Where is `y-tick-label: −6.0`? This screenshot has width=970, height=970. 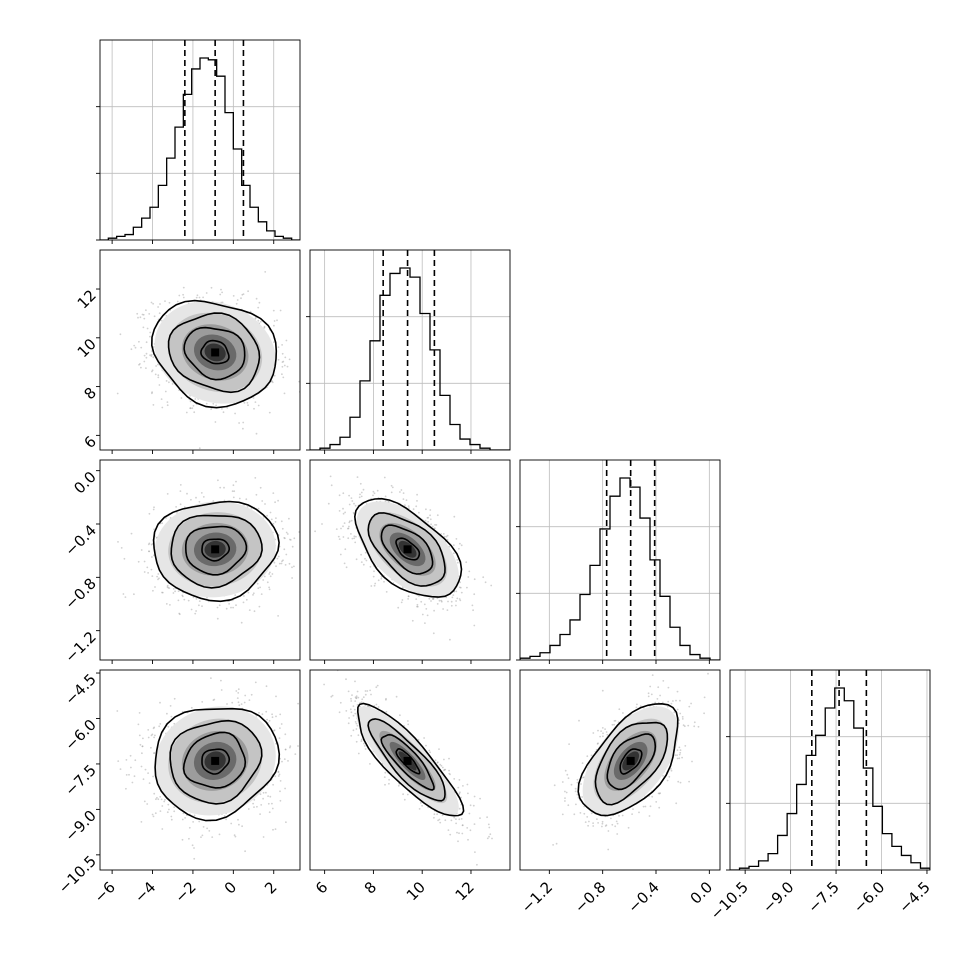 y-tick-label: −6.0 is located at coordinates (80, 735).